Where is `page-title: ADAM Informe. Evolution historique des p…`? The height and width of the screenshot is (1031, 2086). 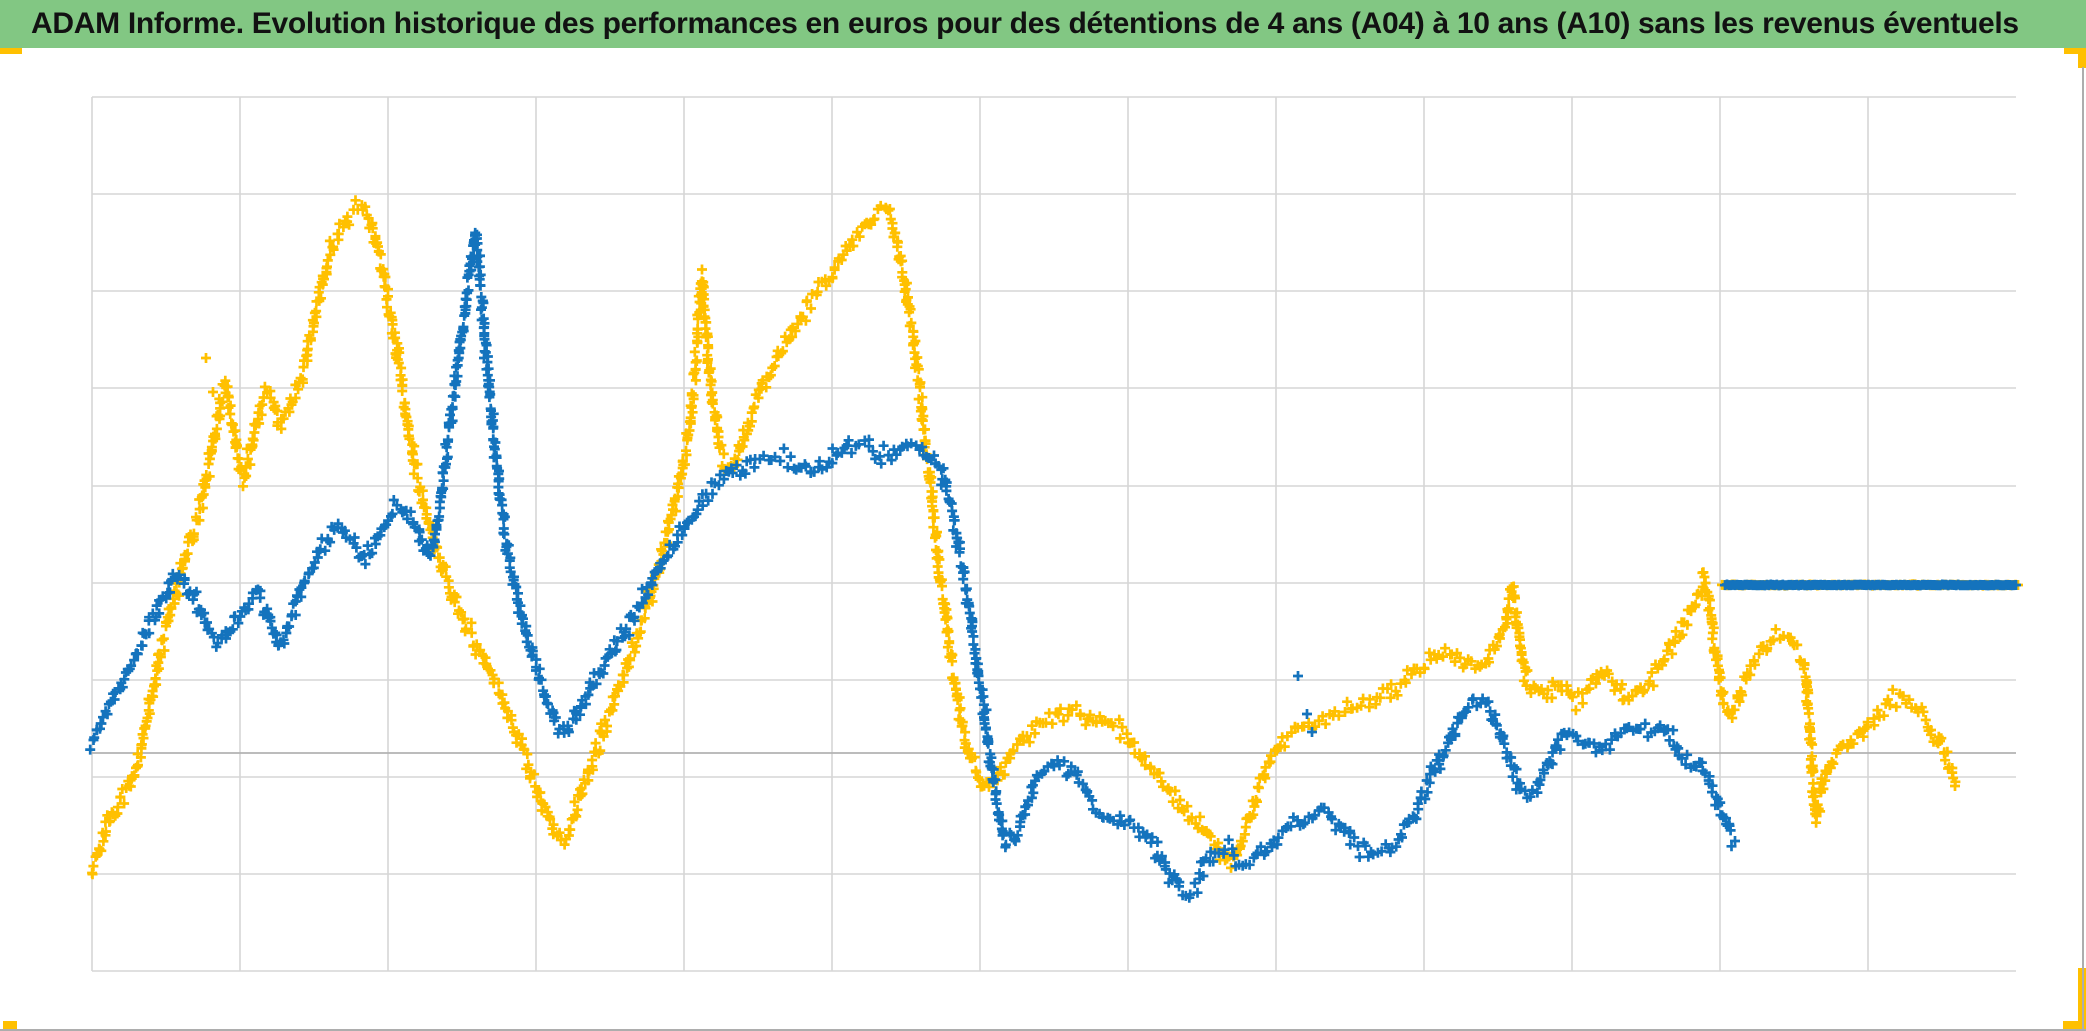 page-title: ADAM Informe. Evolution historique des p… is located at coordinates (1025, 23).